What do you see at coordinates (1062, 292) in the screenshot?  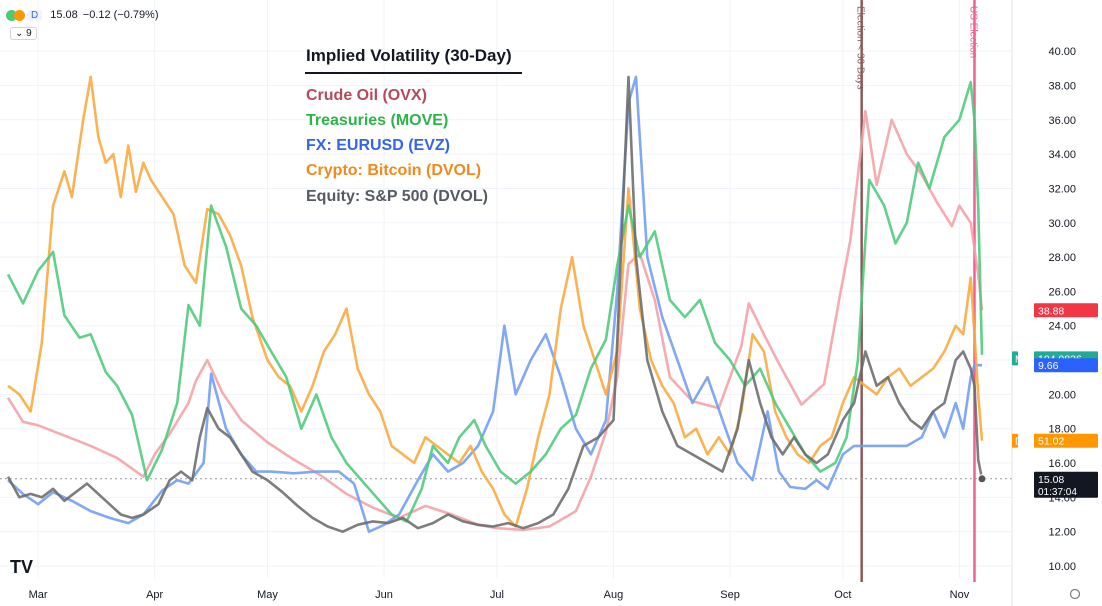 I see `y-tick-label: 26.00` at bounding box center [1062, 292].